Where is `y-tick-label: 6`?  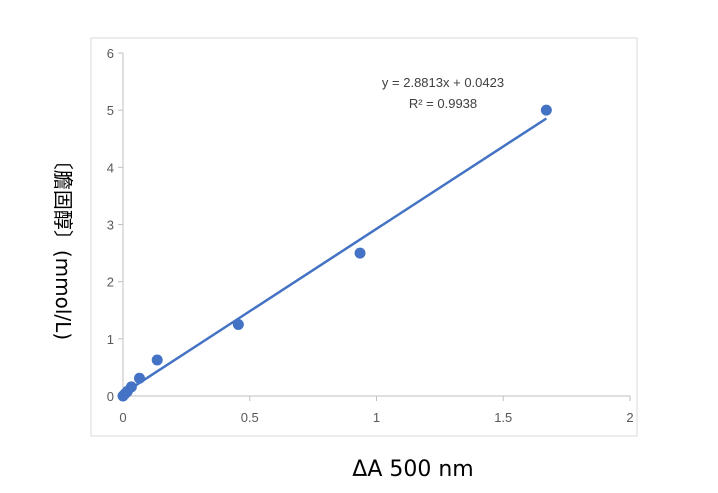
y-tick-label: 6 is located at coordinates (110, 53).